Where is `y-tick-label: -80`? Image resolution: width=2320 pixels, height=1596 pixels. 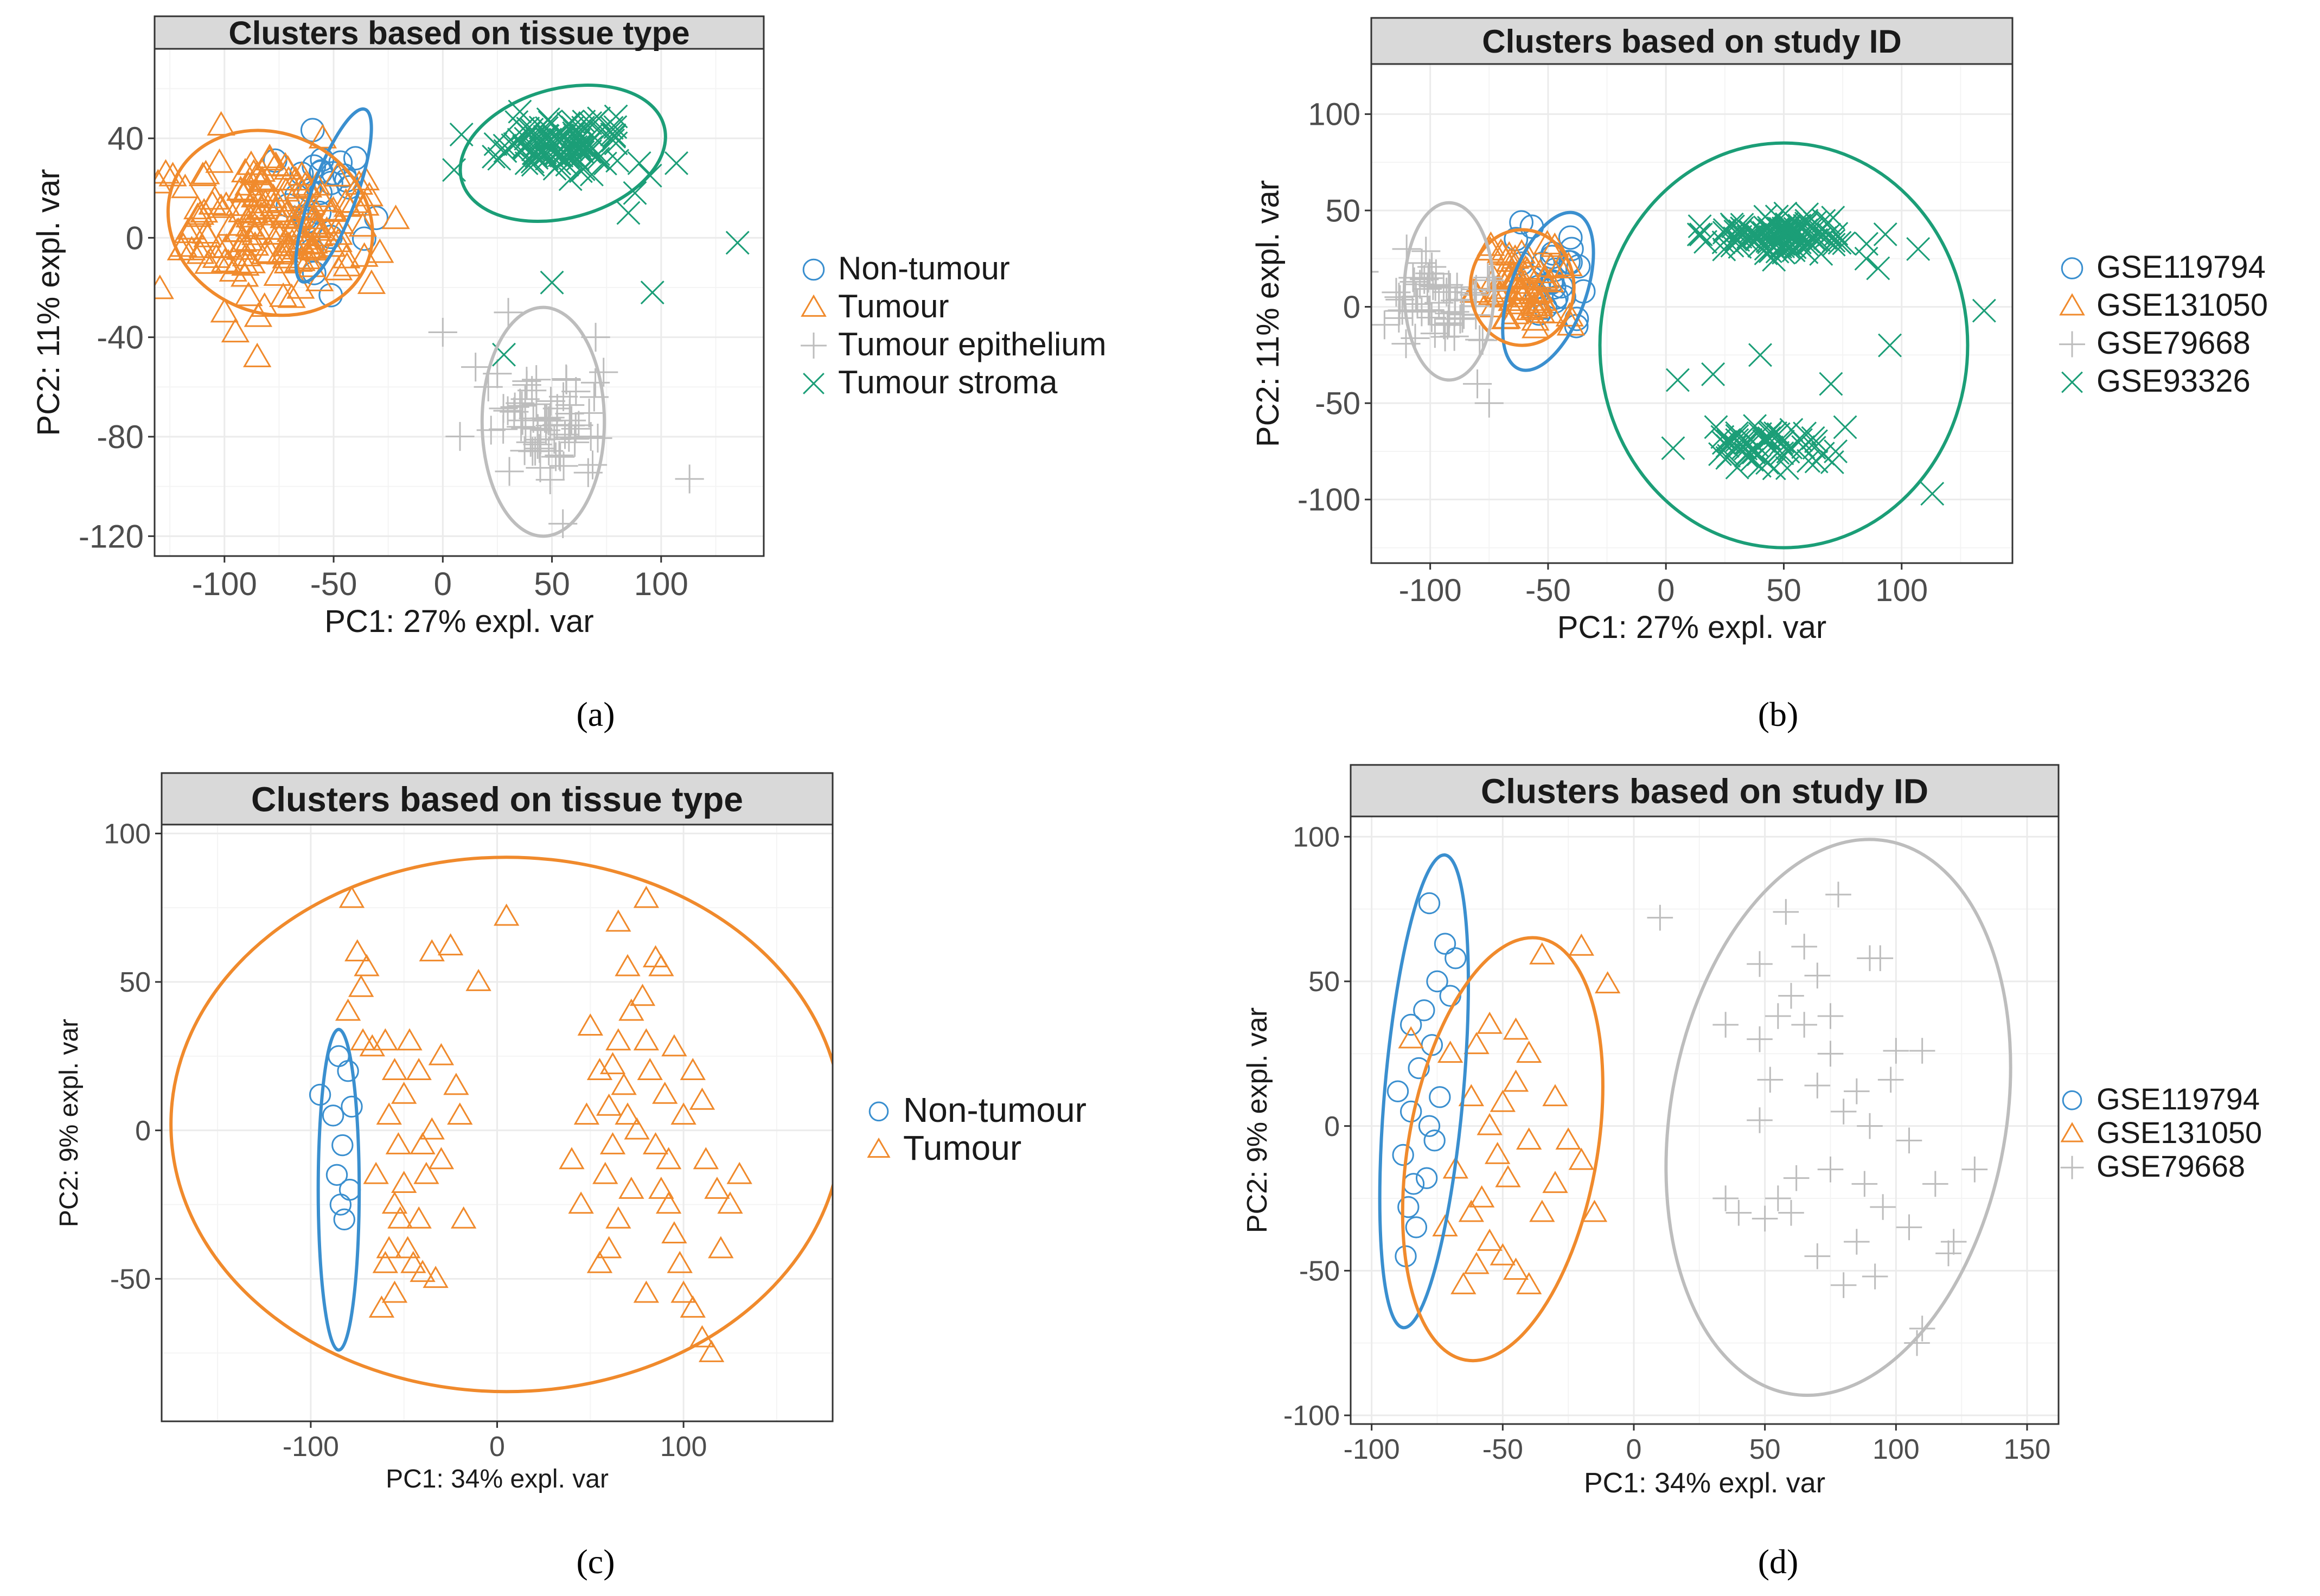 y-tick-label: -80 is located at coordinates (120, 437).